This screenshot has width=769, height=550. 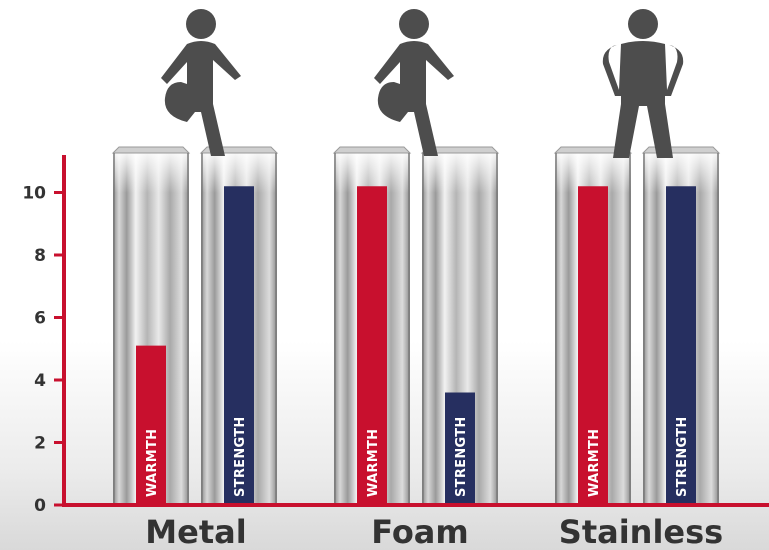 I want to click on y-tick-label: 2, so click(x=40, y=444).